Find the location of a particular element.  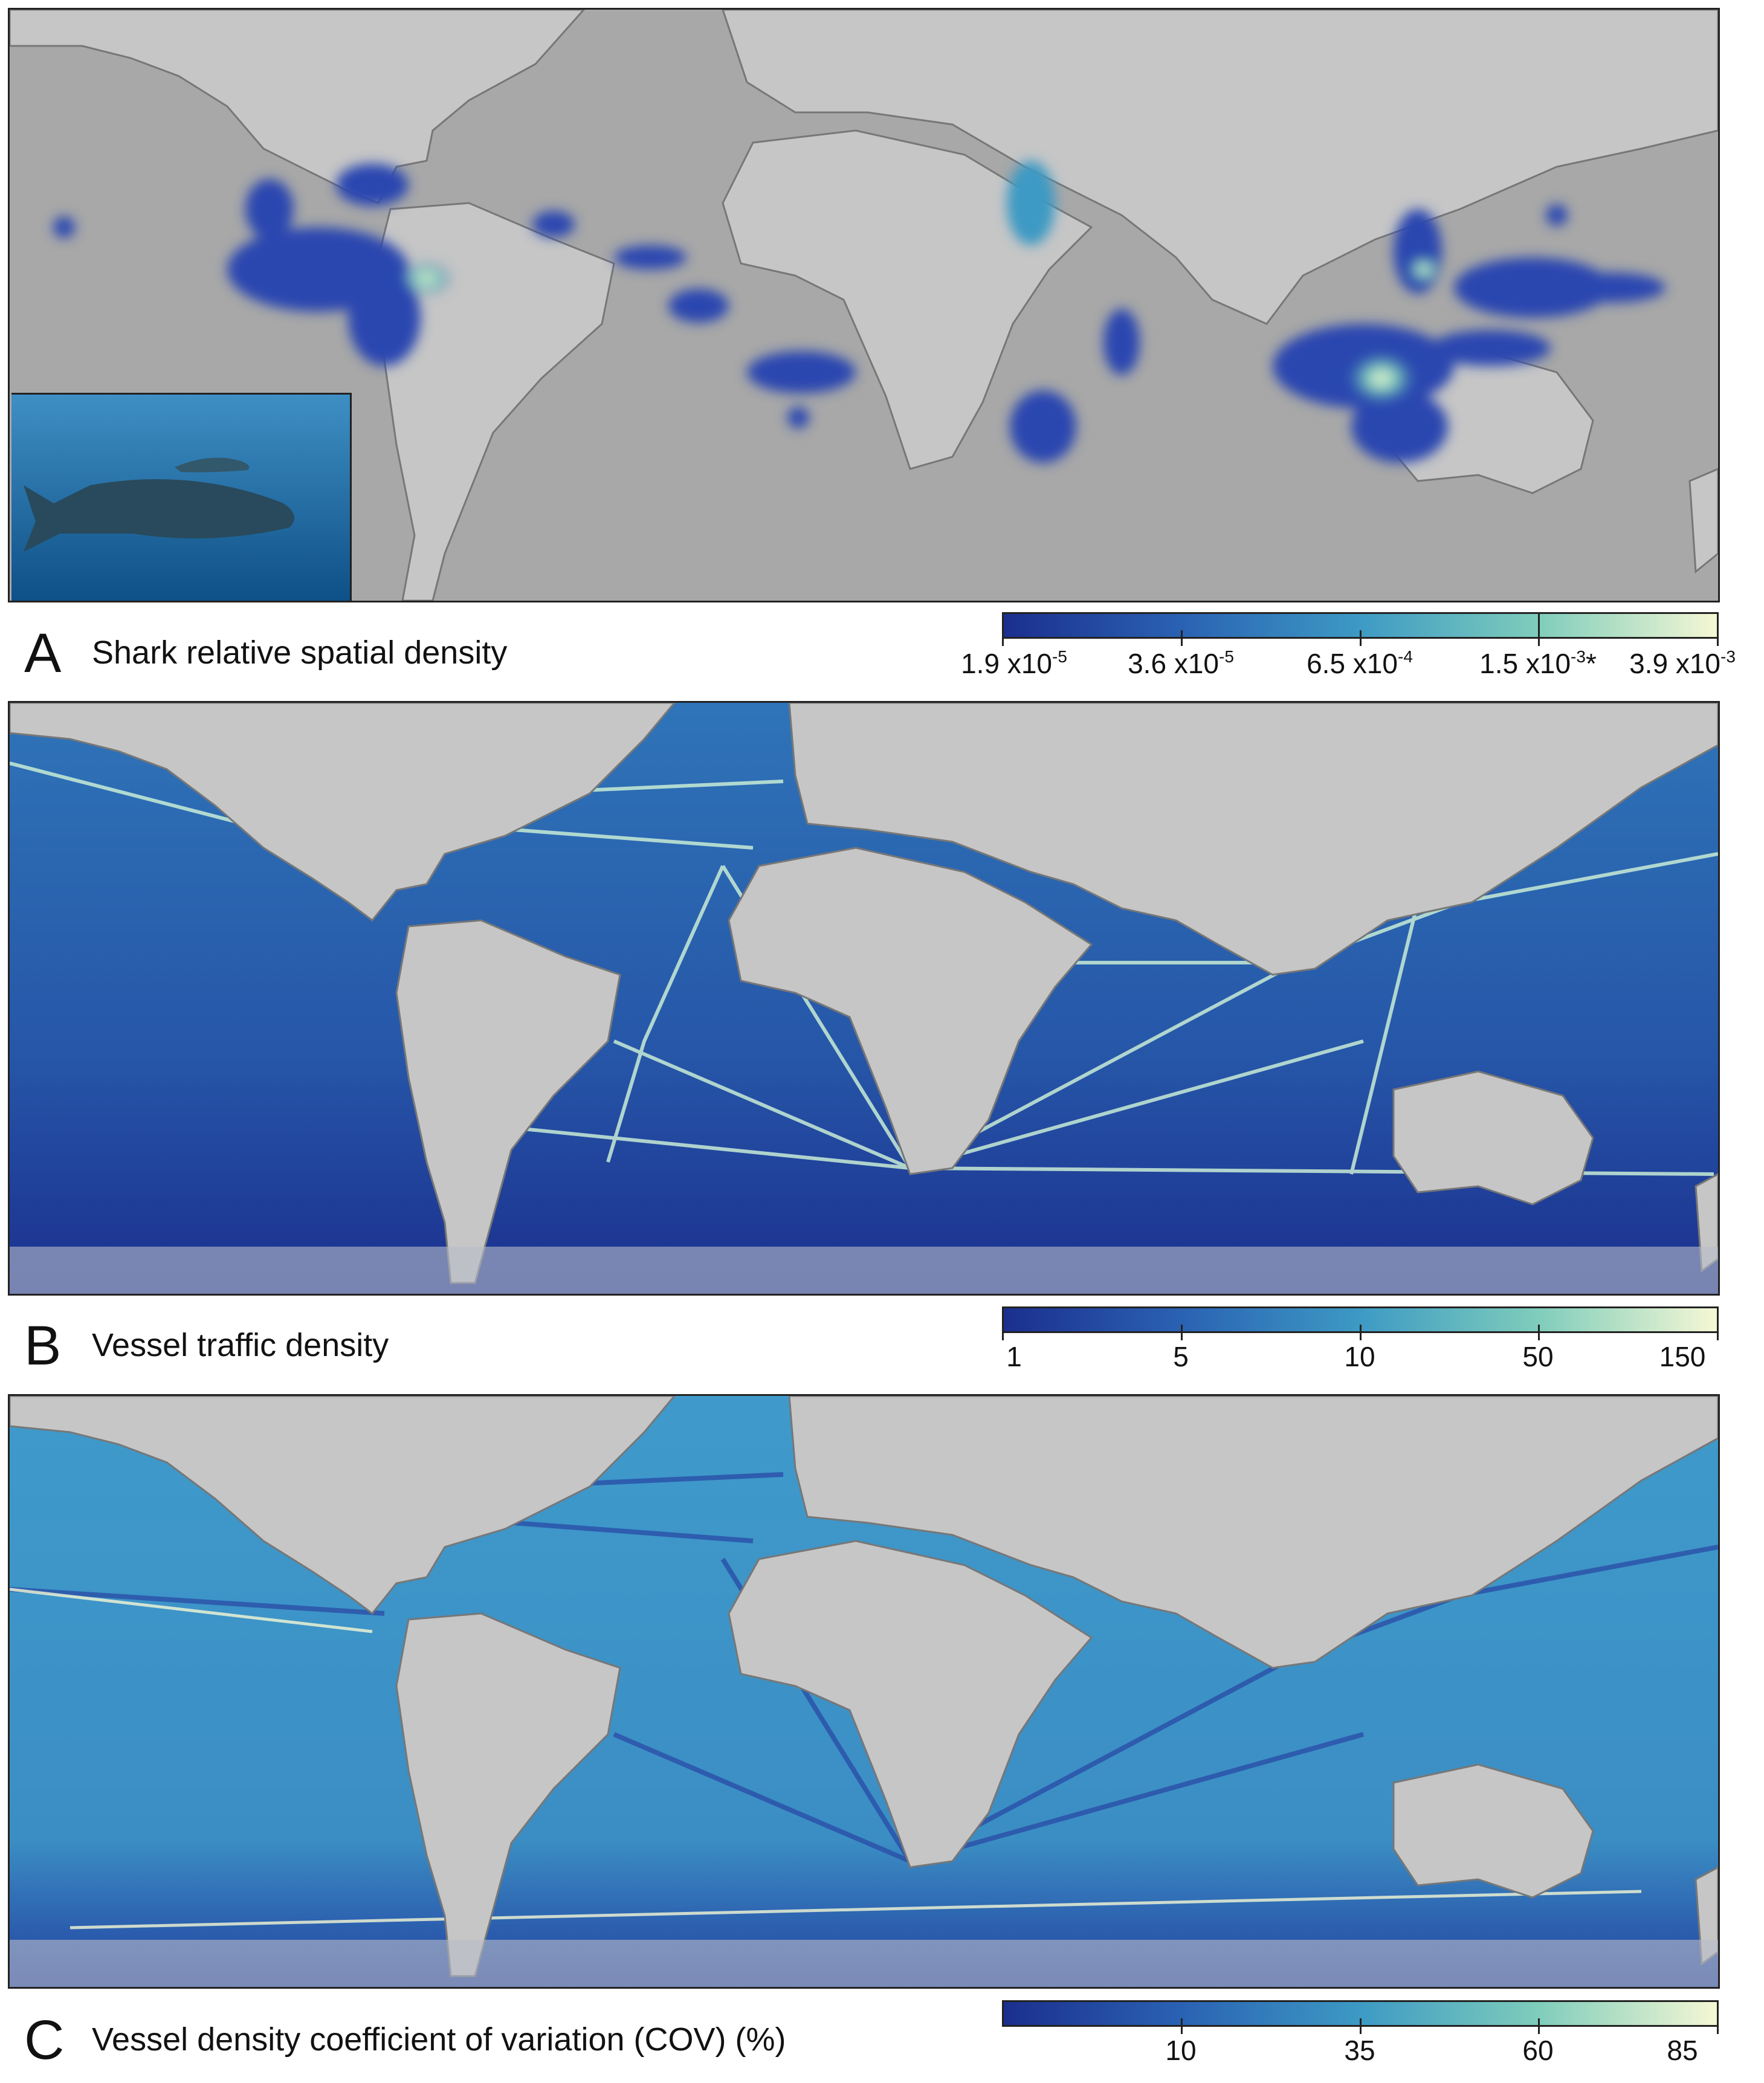

tick-label-base: 85 is located at coordinates (1682, 2050).